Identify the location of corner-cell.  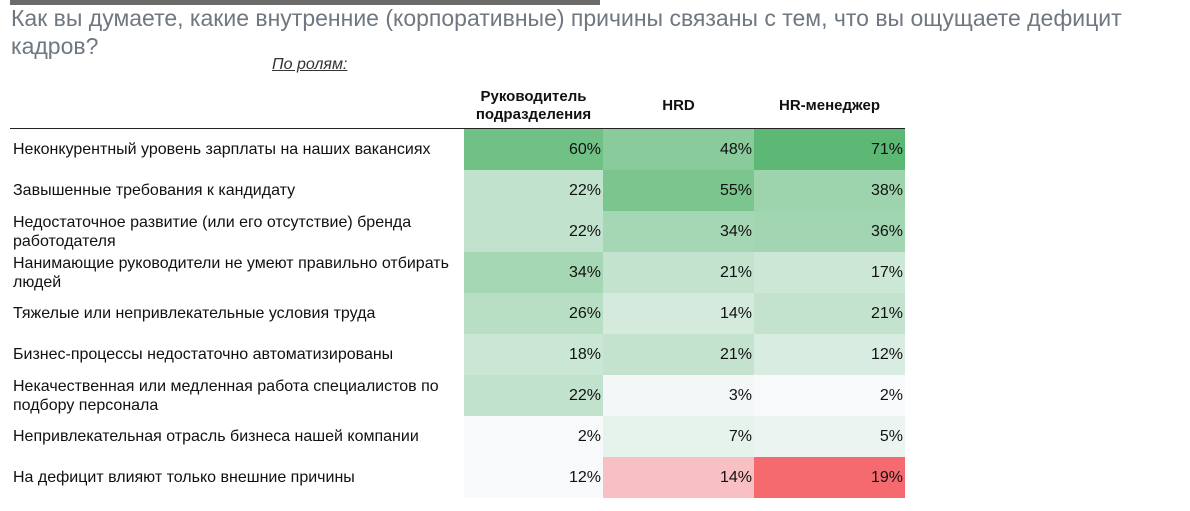
(237, 106).